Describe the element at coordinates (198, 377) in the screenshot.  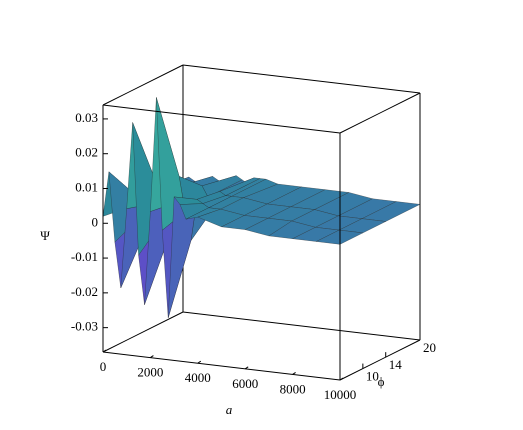
I see `x-tick-label: 4000` at that location.